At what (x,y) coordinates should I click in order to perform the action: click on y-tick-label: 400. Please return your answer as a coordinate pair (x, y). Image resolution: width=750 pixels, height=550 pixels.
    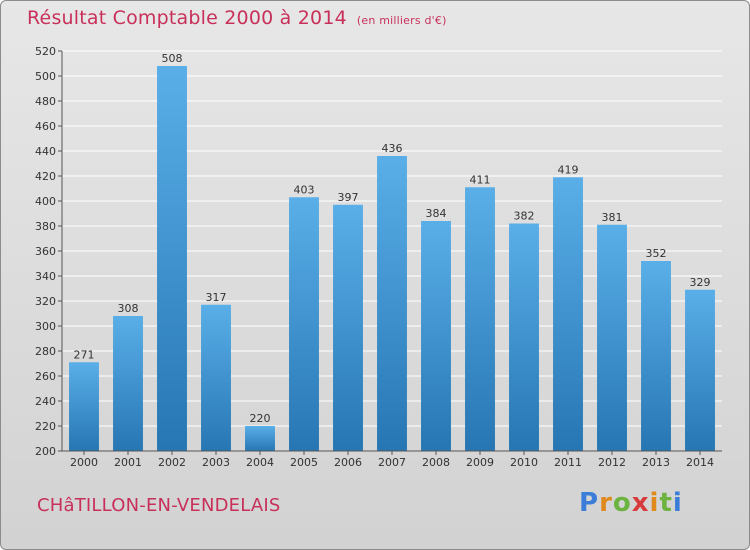
    Looking at the image, I should click on (45, 201).